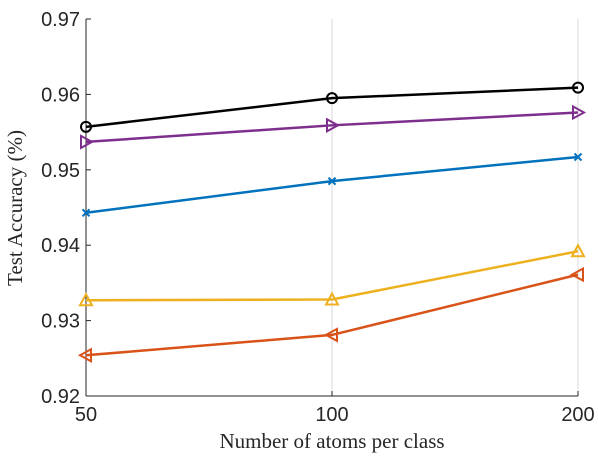 This screenshot has width=598, height=458. What do you see at coordinates (331, 441) in the screenshot?
I see `x-axis-label: Number of atoms per class` at bounding box center [331, 441].